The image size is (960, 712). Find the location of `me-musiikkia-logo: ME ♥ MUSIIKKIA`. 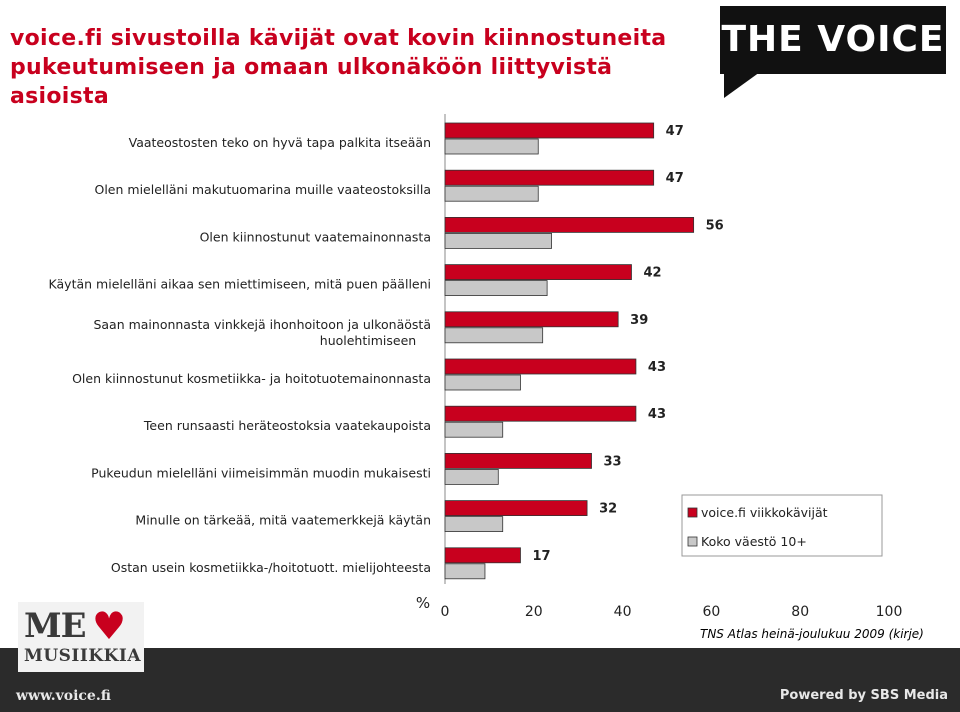

me-musiikkia-logo: ME ♥ MUSIIKKIA is located at coordinates (81, 637).